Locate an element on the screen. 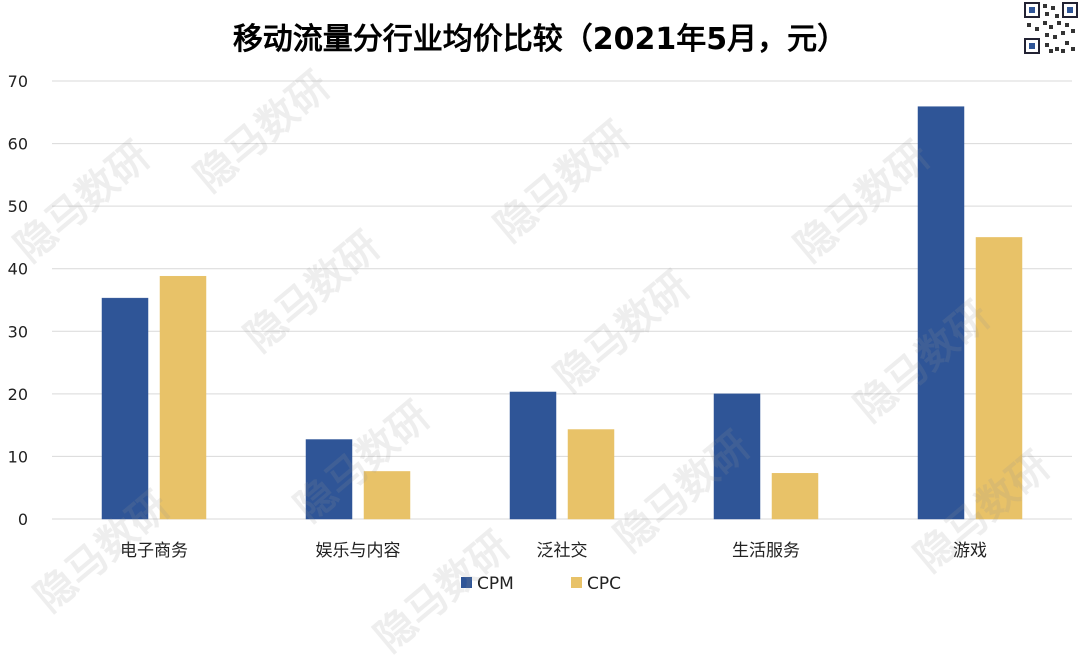  y-tick-label: 60 is located at coordinates (18, 144).